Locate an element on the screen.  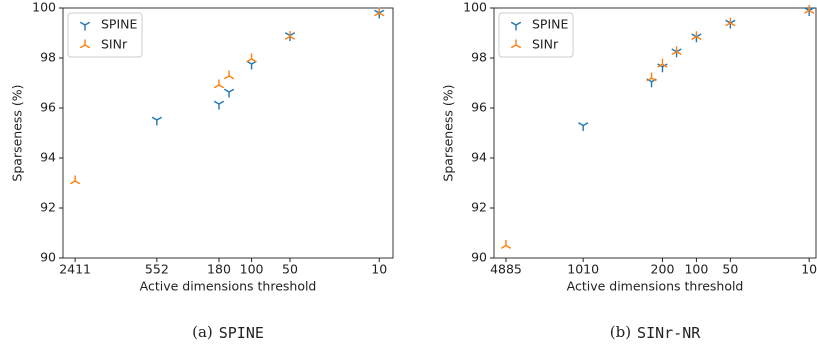
caption: (b) SINr-NR is located at coordinates (655, 332).